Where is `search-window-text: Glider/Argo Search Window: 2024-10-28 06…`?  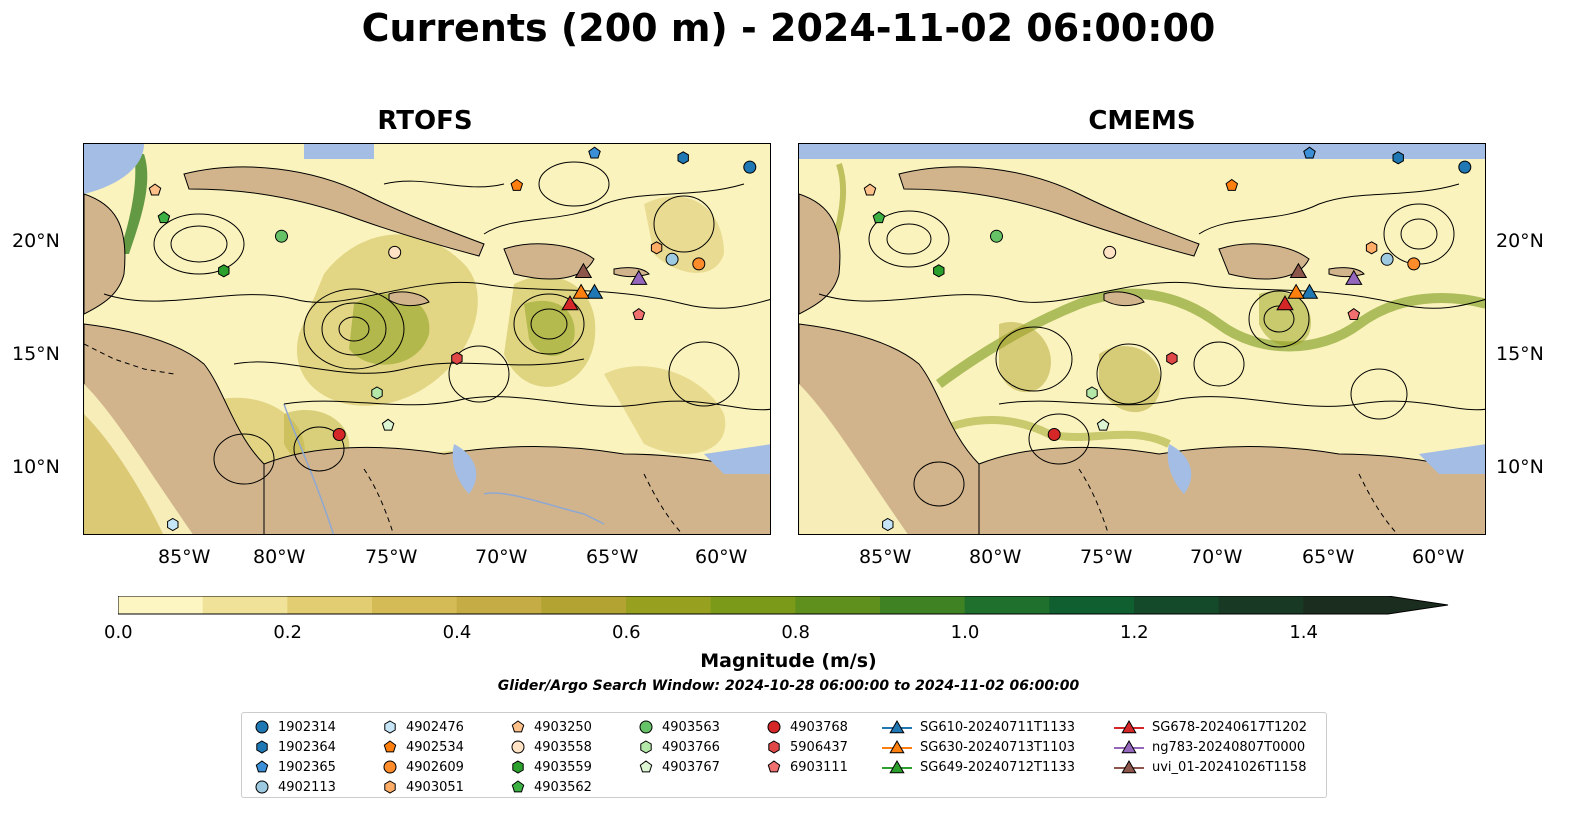
search-window-text: Glider/Argo Search Window: 2024-10-28 06… is located at coordinates (788, 686).